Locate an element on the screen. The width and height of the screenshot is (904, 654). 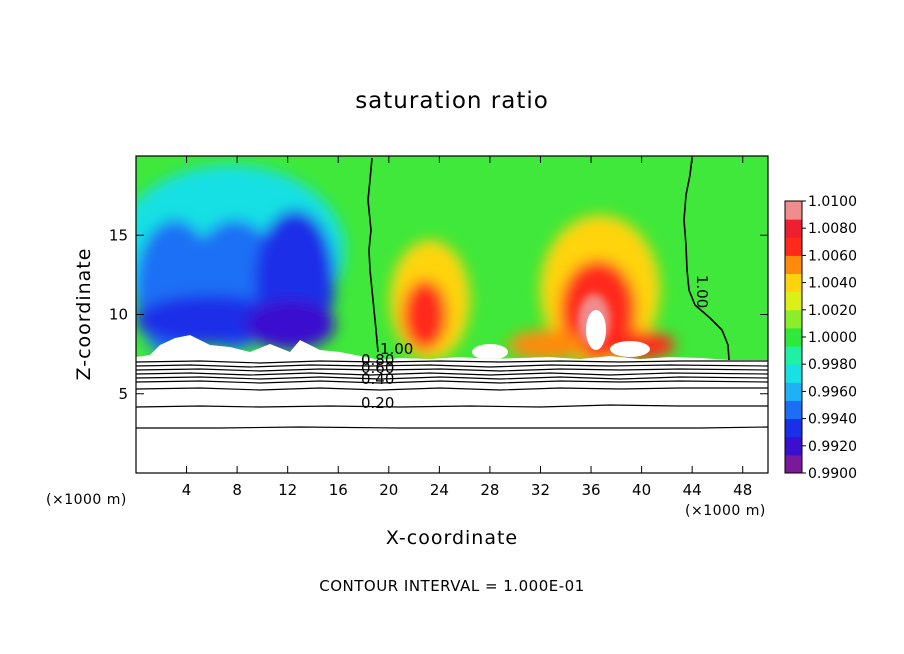
x-tick-label: 48 is located at coordinates (742, 490).